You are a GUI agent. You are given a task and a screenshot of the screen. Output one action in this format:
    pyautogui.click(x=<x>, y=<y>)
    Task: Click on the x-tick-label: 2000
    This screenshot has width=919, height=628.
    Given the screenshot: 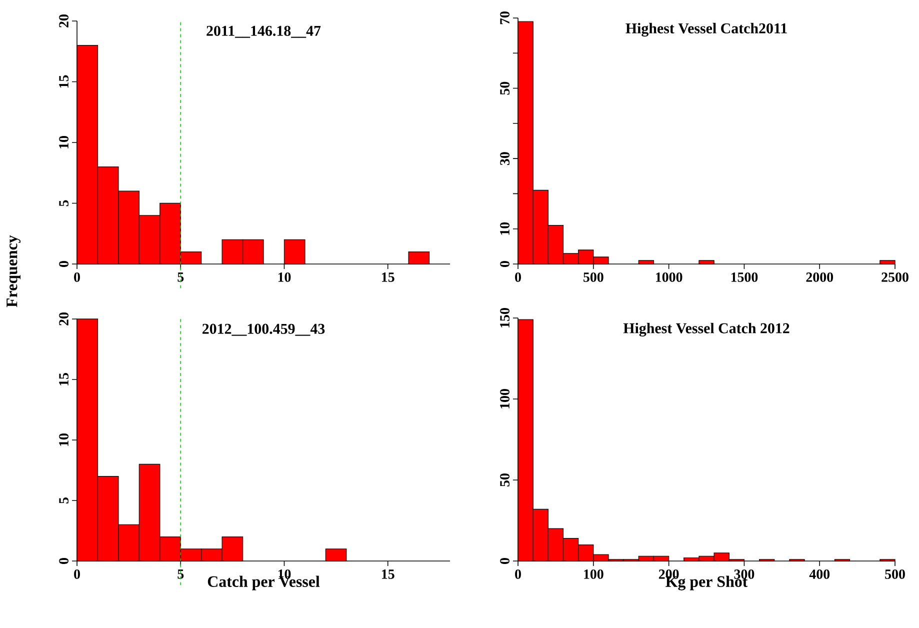 What is the action you would take?
    pyautogui.click(x=820, y=277)
    